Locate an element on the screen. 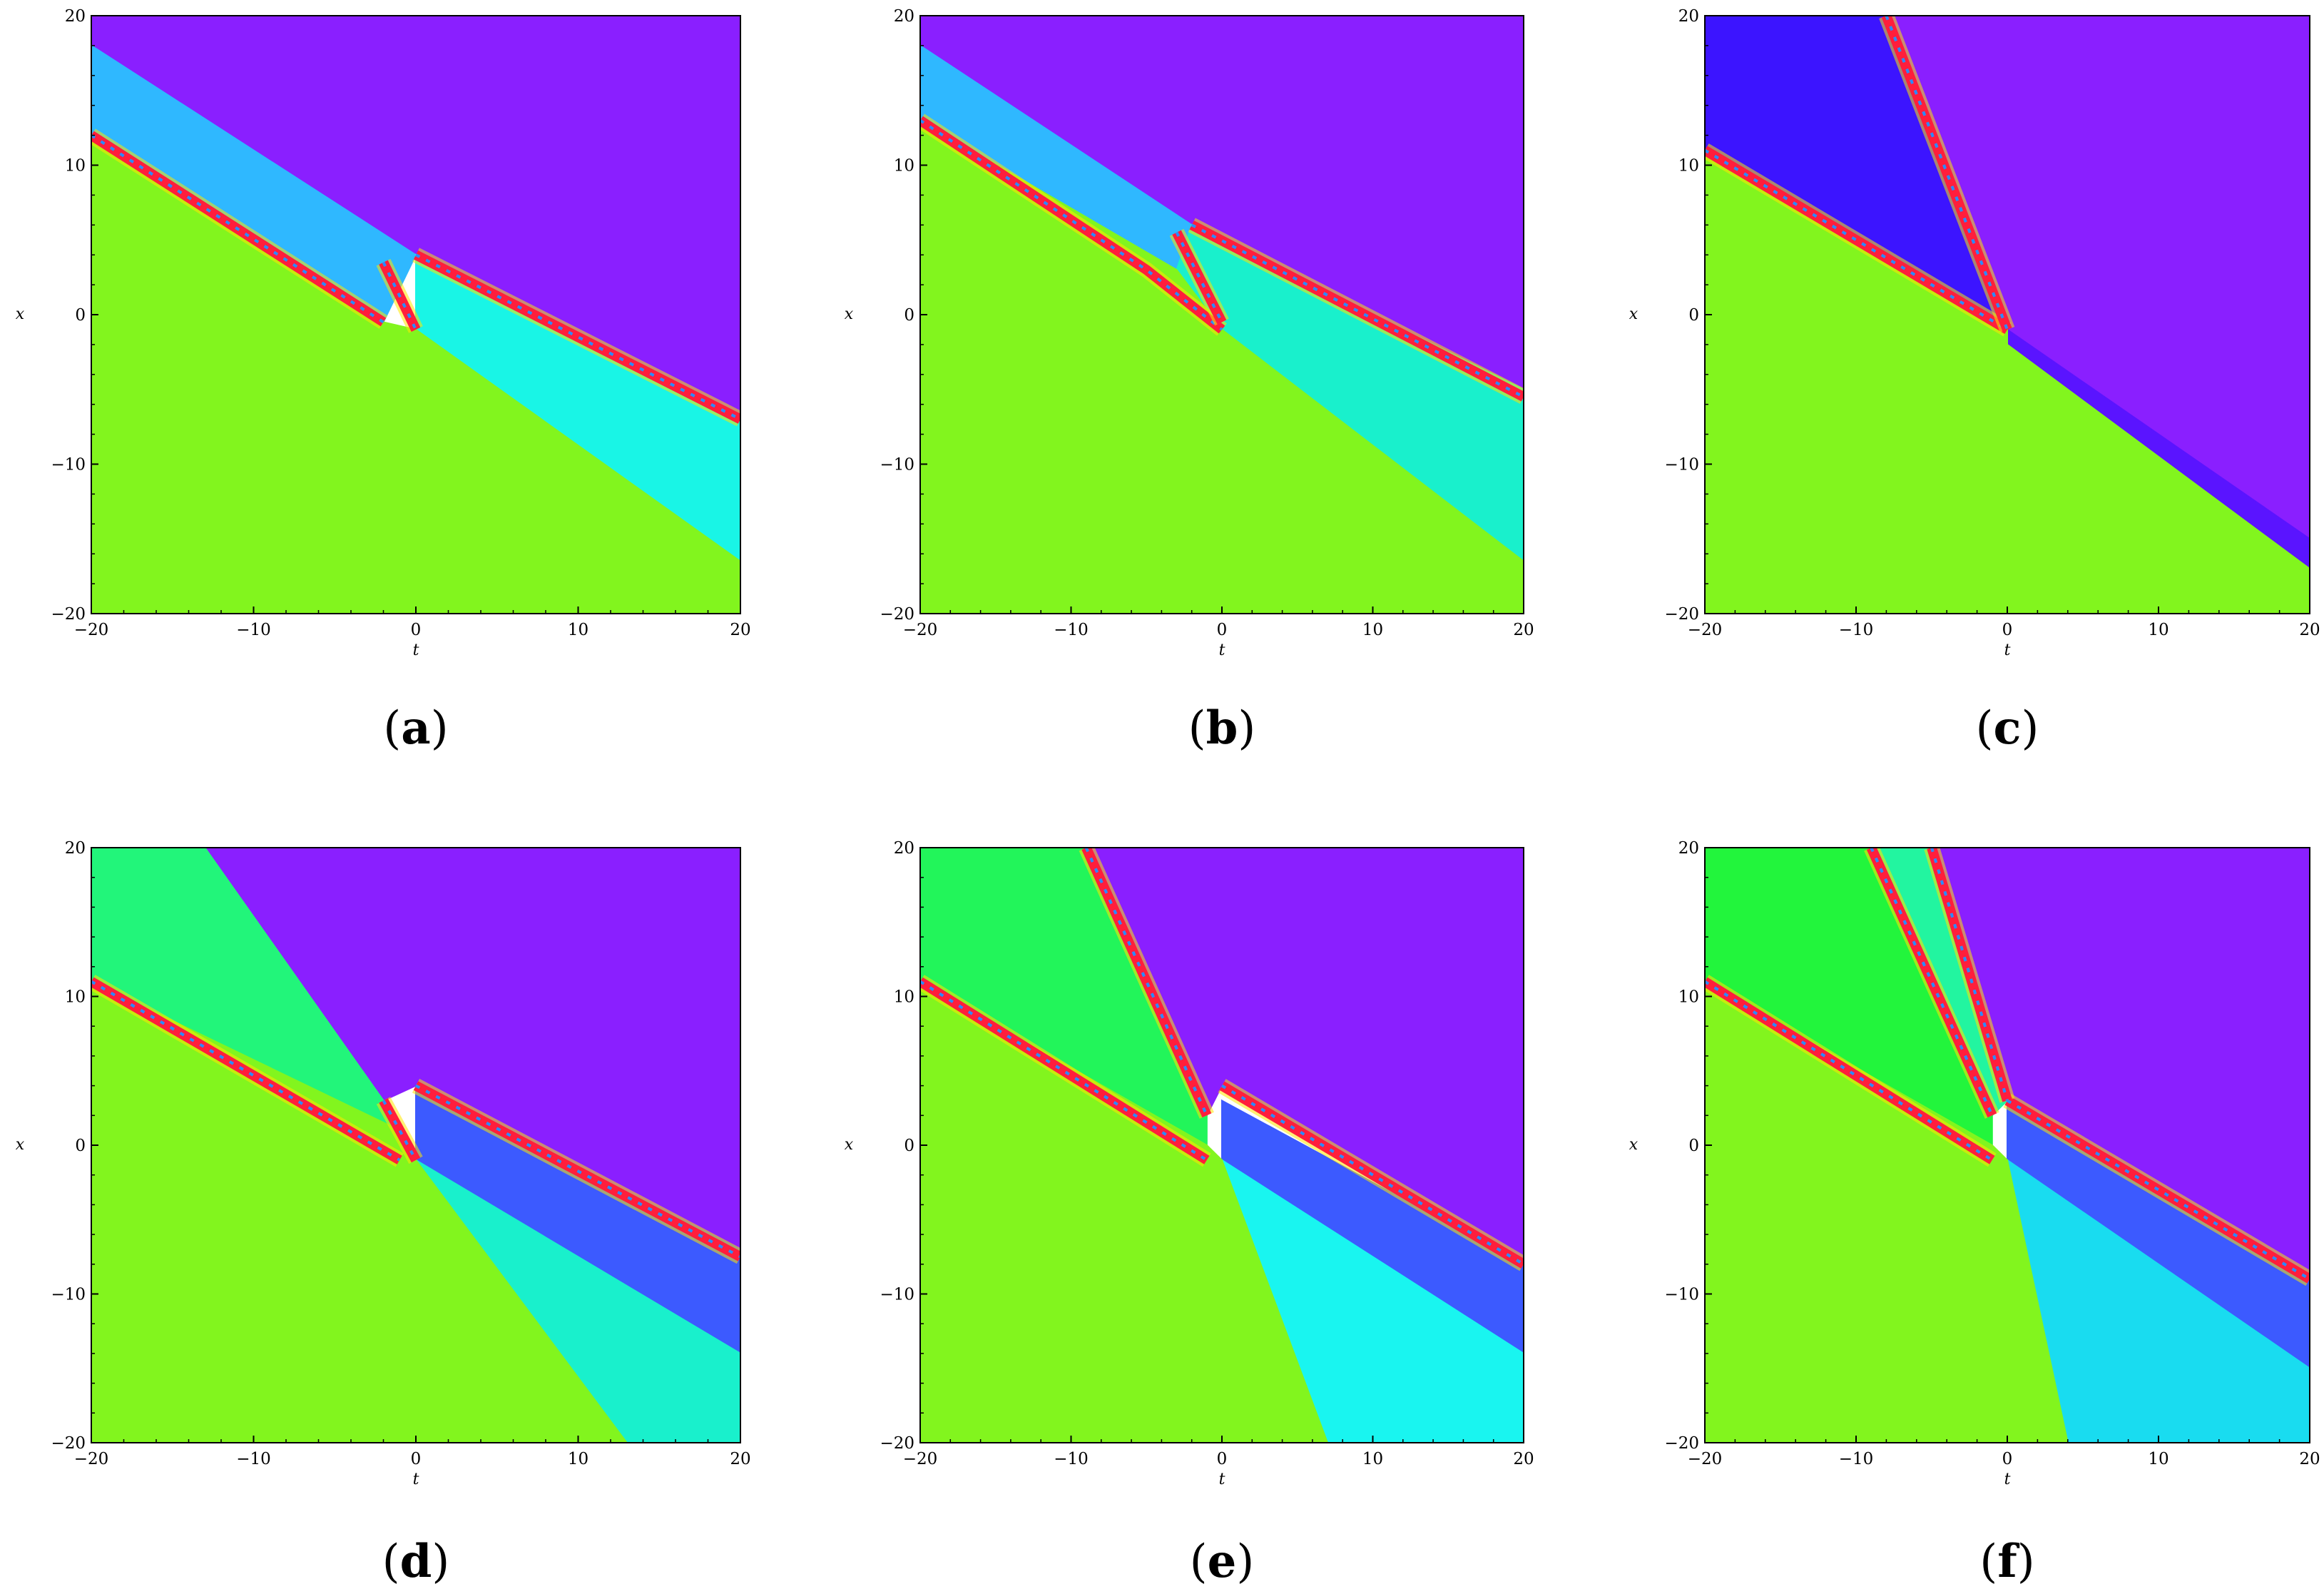 The image size is (2324, 1594). panel-caption: (c) is located at coordinates (2007, 728).